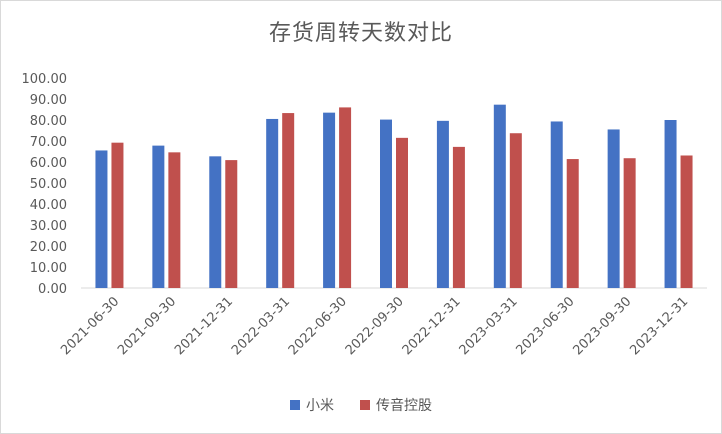 The width and height of the screenshot is (722, 434). What do you see at coordinates (48, 205) in the screenshot?
I see `y-tick-label: 40.00` at bounding box center [48, 205].